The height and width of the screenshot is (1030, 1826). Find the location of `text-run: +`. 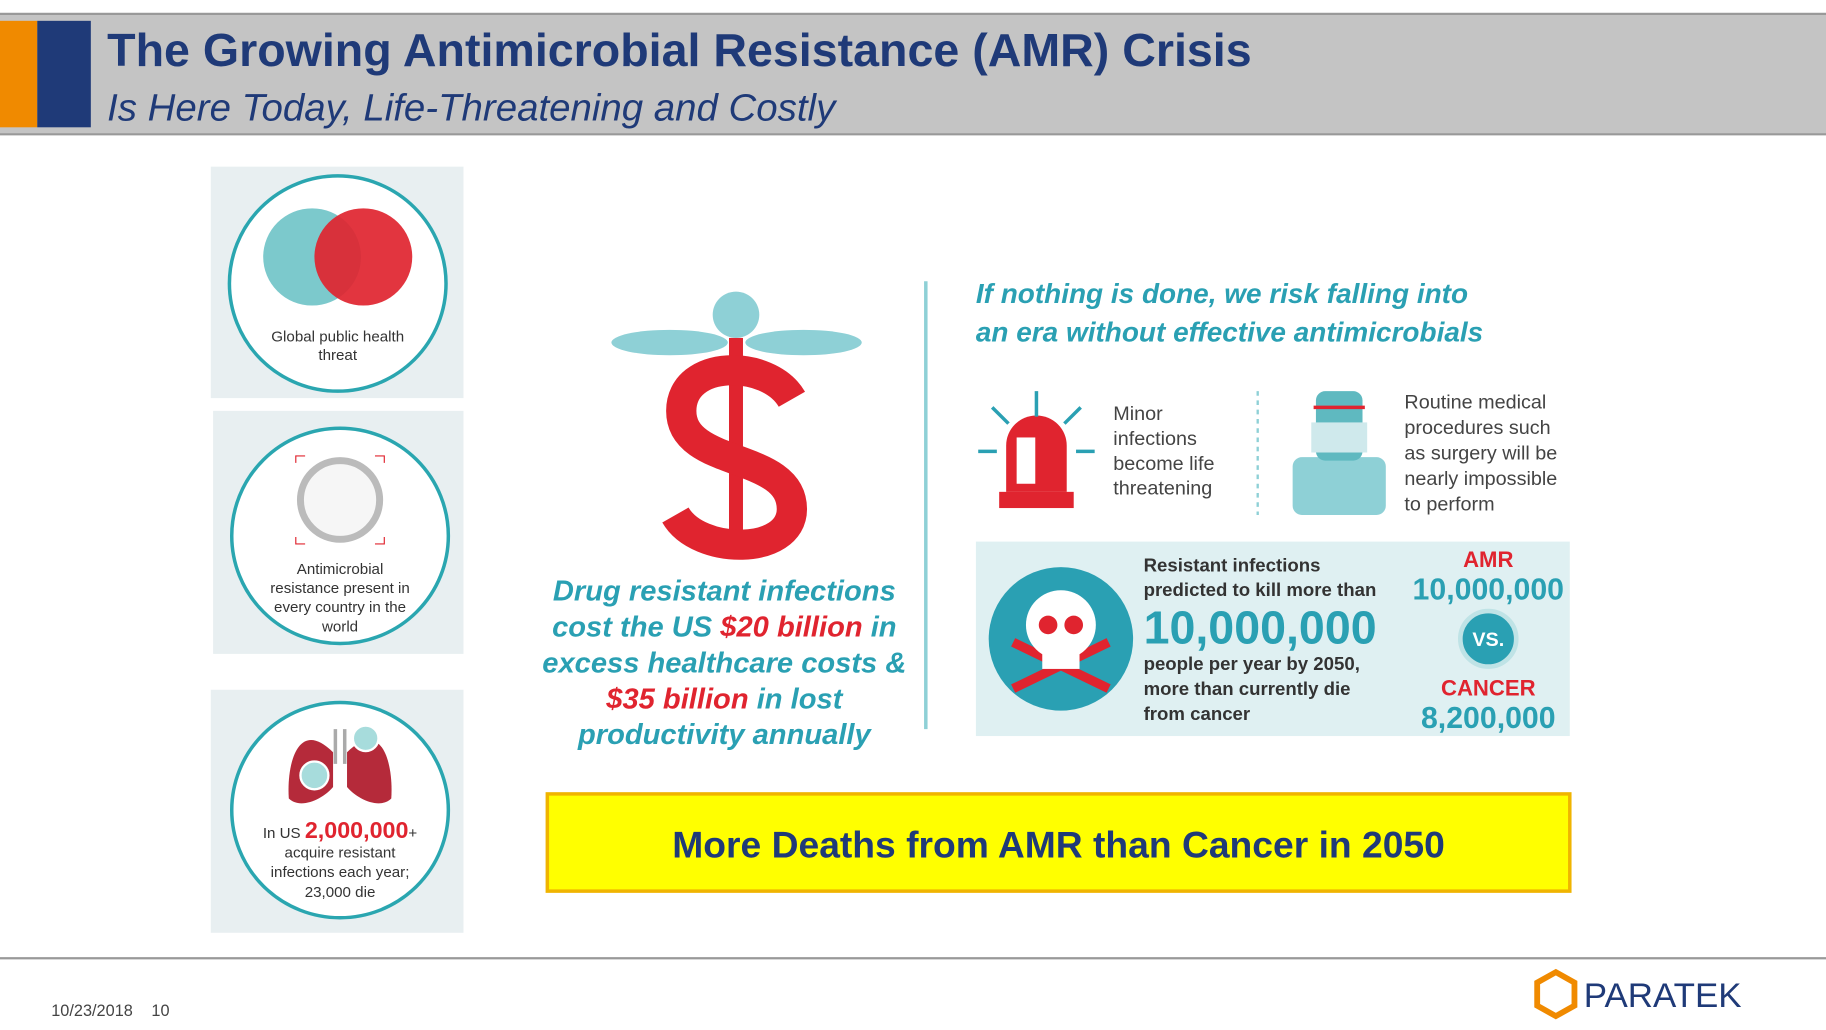

text-run: + is located at coordinates (412, 833).